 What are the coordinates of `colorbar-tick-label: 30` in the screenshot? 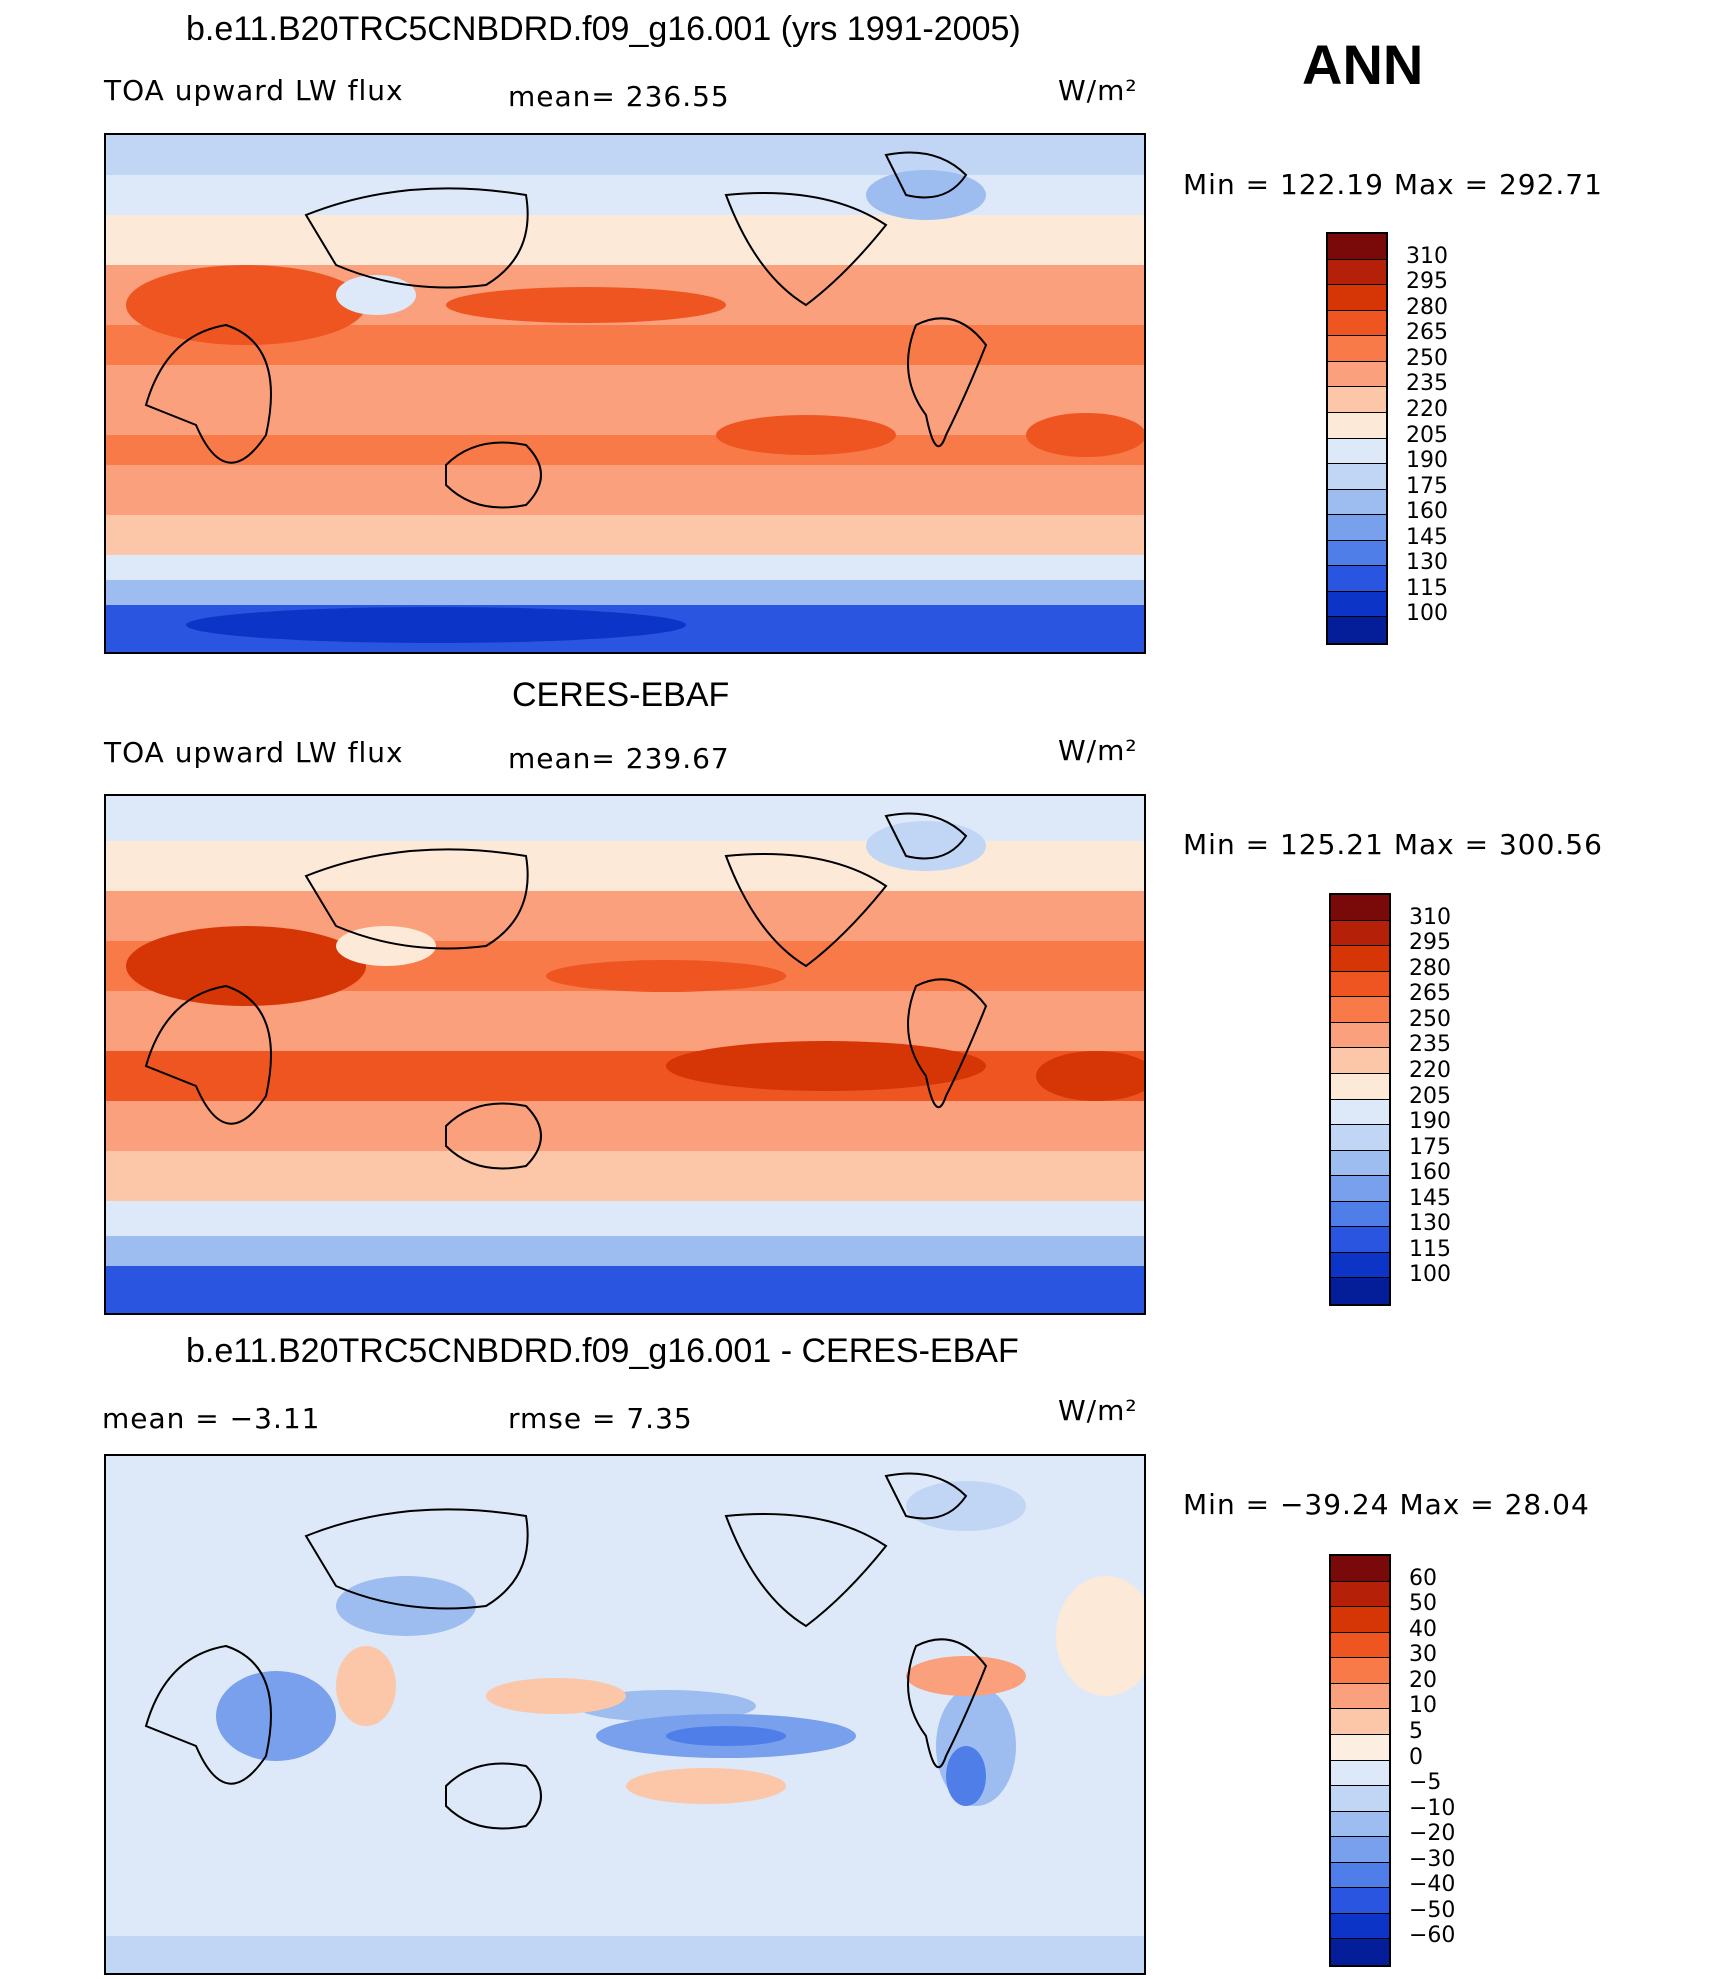 It's located at (1423, 1655).